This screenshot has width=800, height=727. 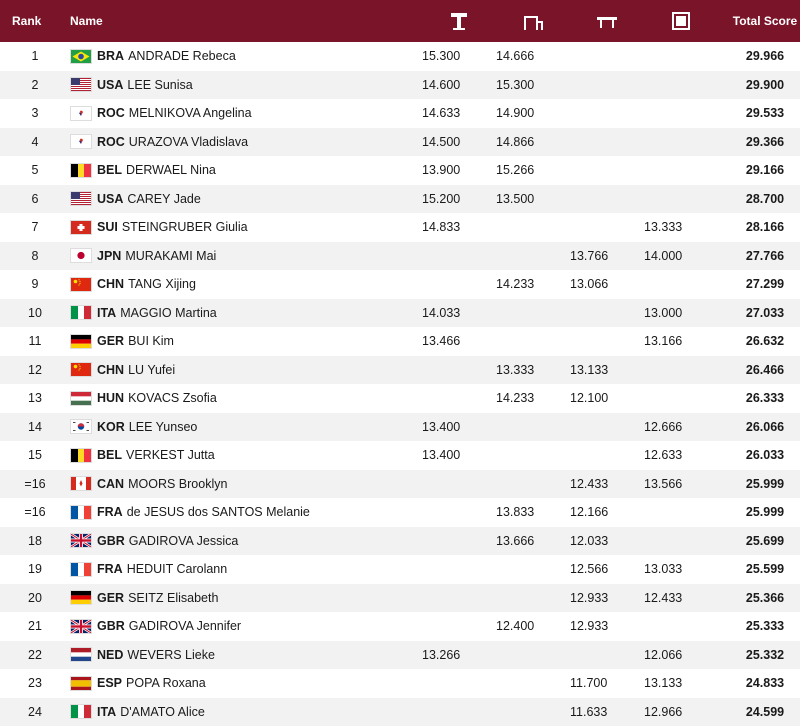 What do you see at coordinates (81, 199) in the screenshot?
I see `usa-flag-icon` at bounding box center [81, 199].